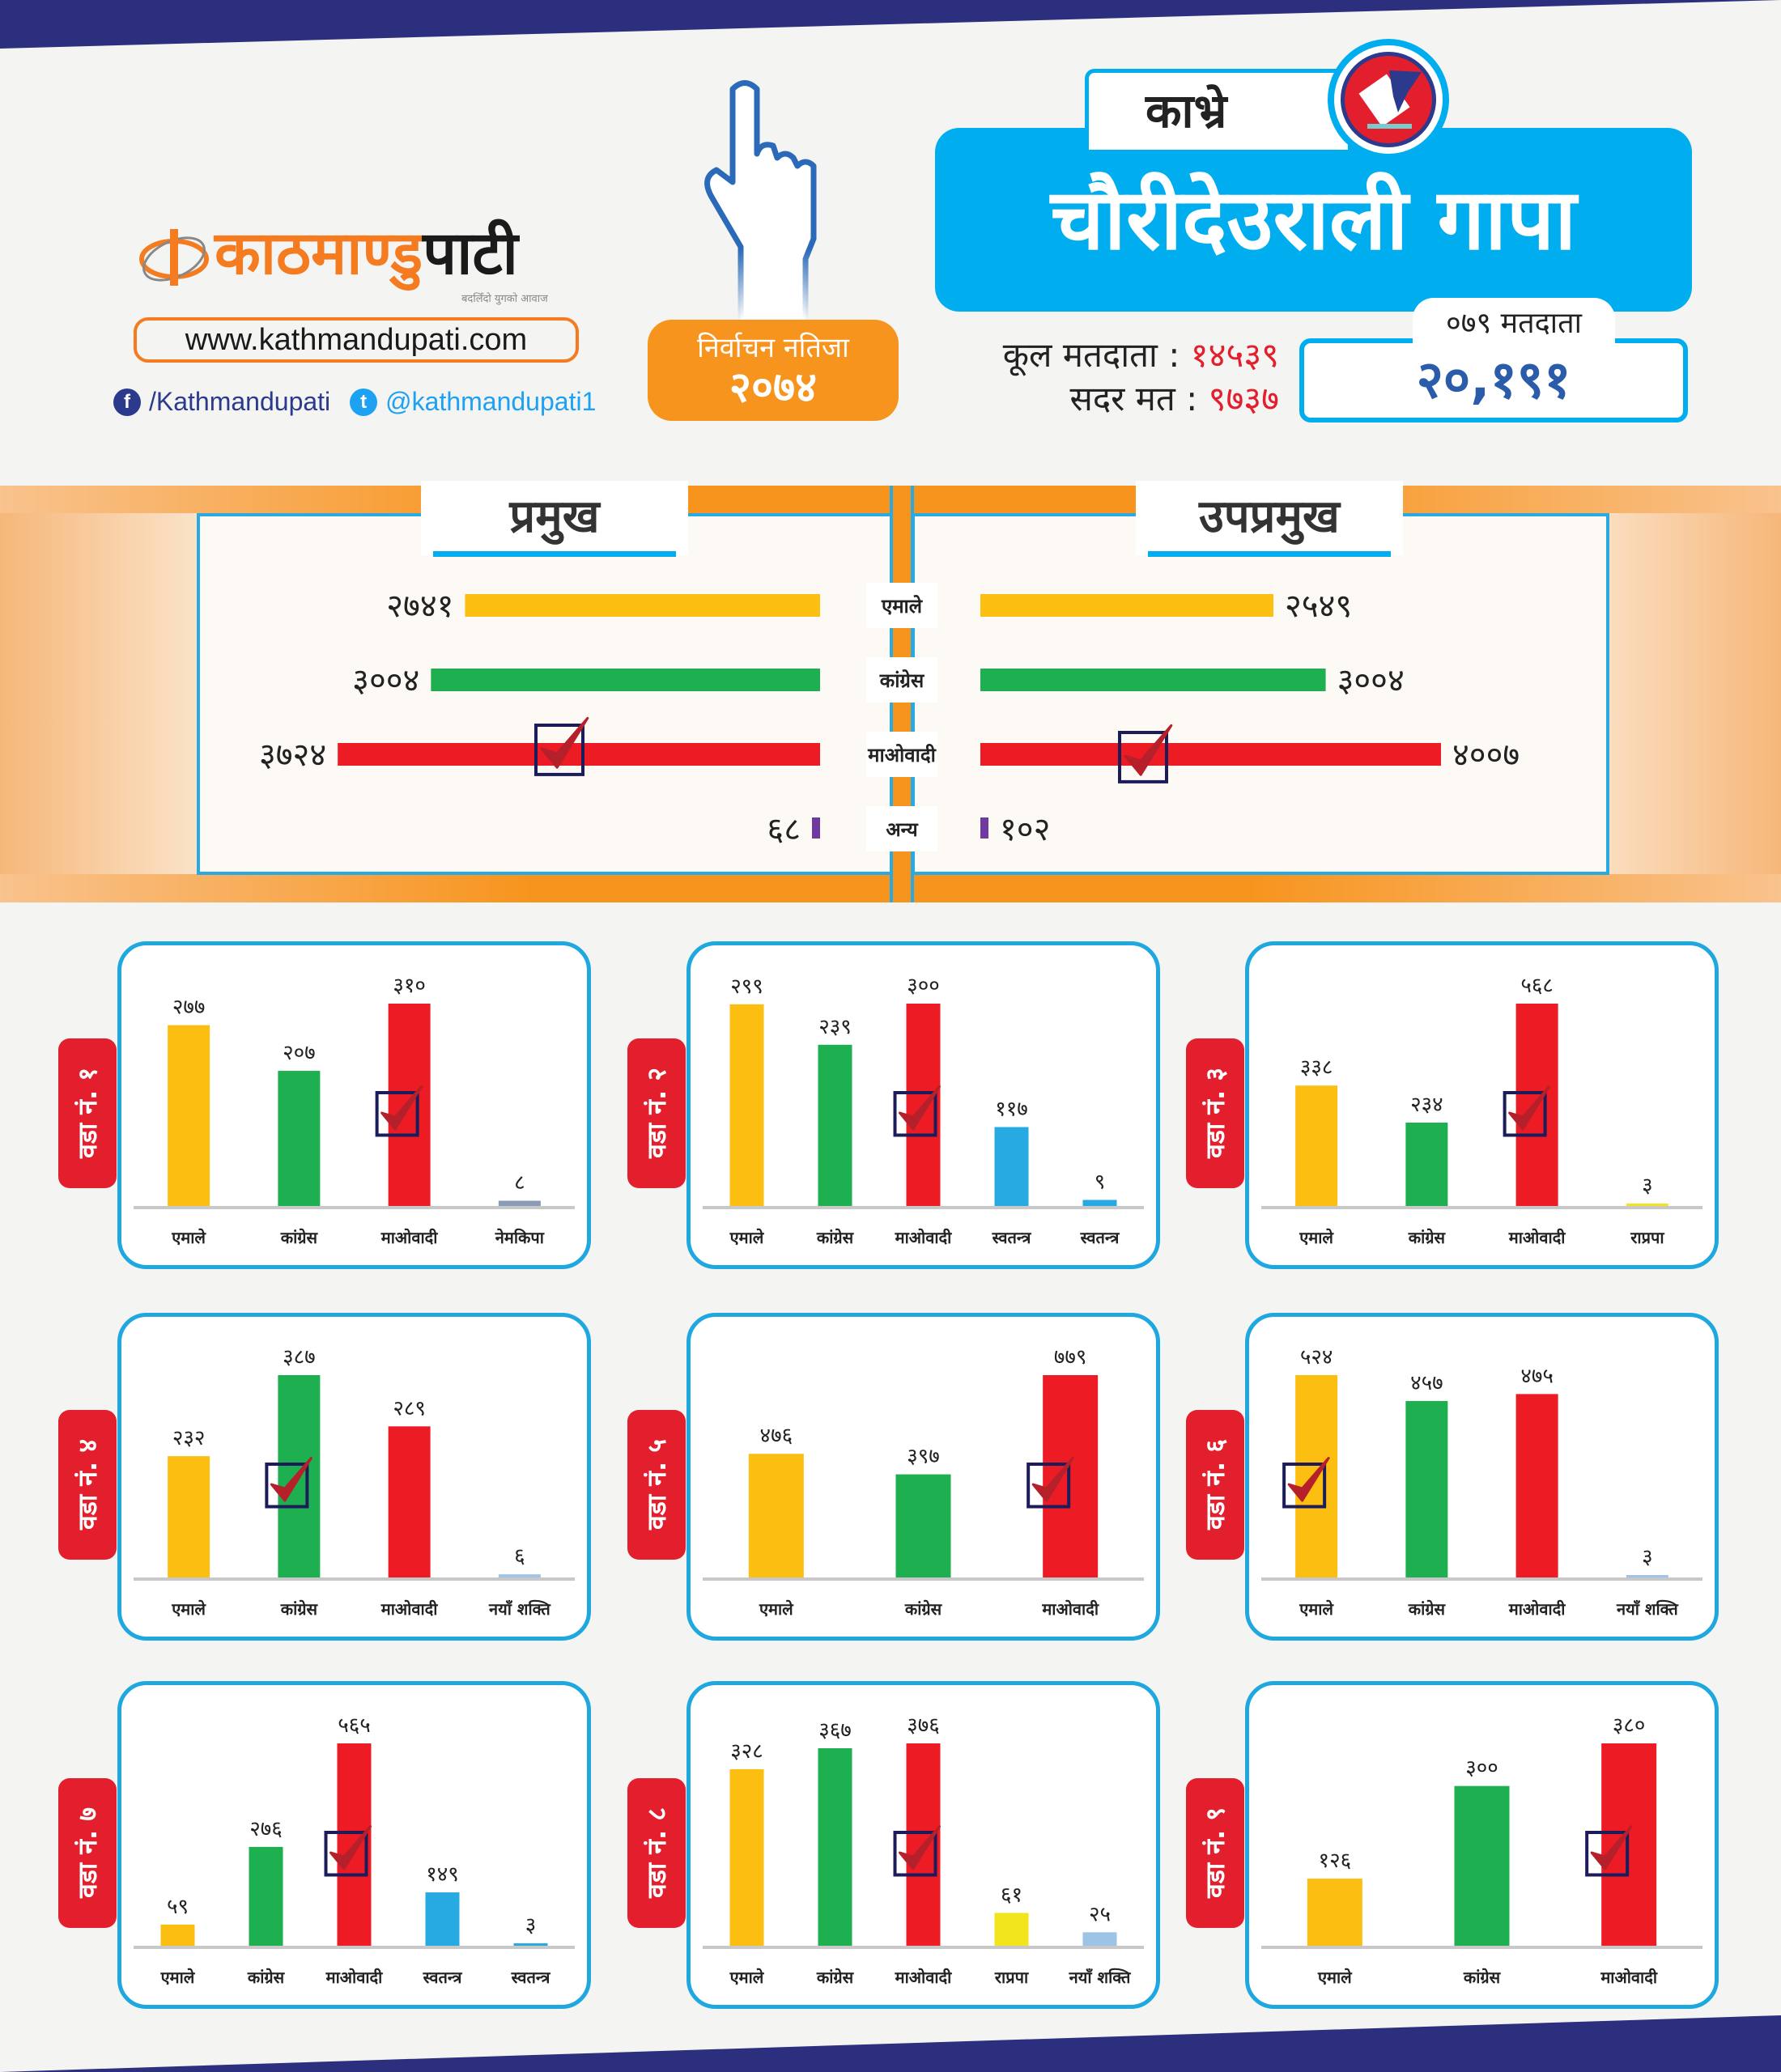 The width and height of the screenshot is (1781, 2072). What do you see at coordinates (364, 267) in the screenshot?
I see `brand-logo: काठमाण्डुपाटी बदलिँदो युगको आवाज` at bounding box center [364, 267].